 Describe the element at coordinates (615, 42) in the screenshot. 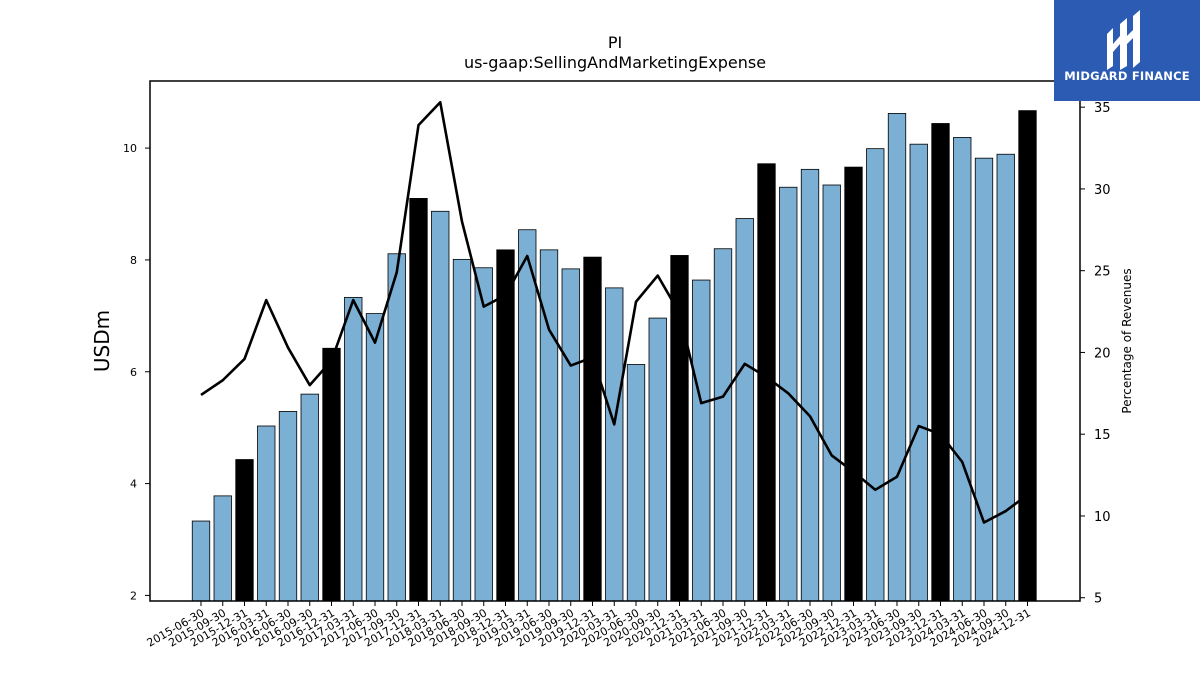

I see `chart-title: PI` at that location.